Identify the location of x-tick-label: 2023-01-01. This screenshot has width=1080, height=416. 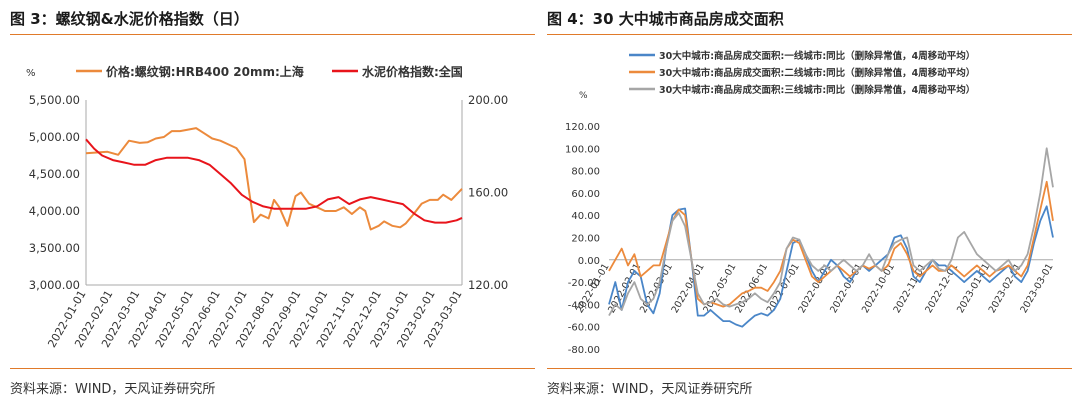
(973, 288).